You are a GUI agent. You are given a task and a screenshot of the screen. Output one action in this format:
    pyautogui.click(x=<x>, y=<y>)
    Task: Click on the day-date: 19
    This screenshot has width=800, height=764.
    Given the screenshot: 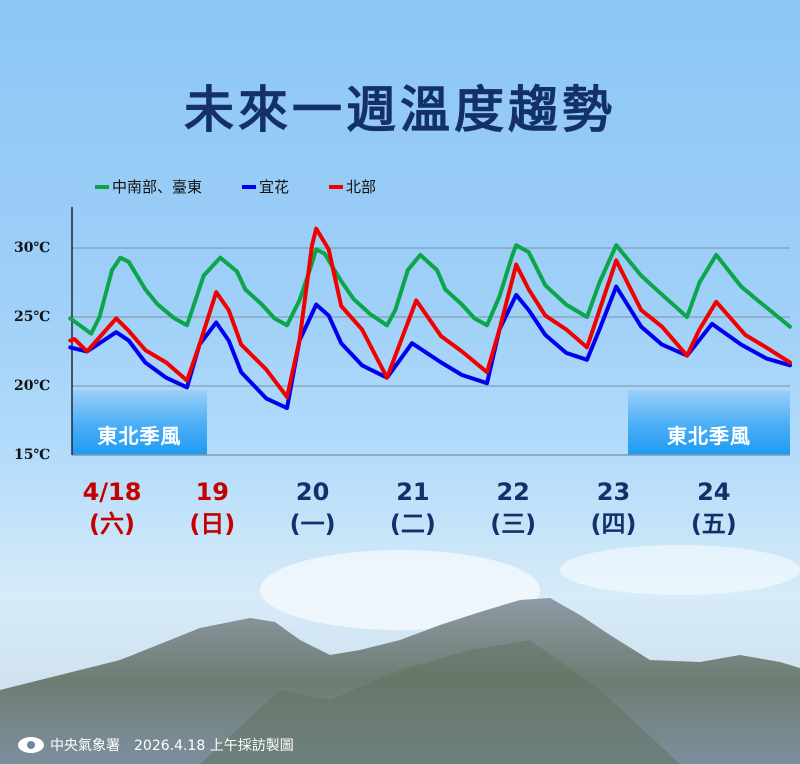 What is the action you would take?
    pyautogui.click(x=212, y=492)
    